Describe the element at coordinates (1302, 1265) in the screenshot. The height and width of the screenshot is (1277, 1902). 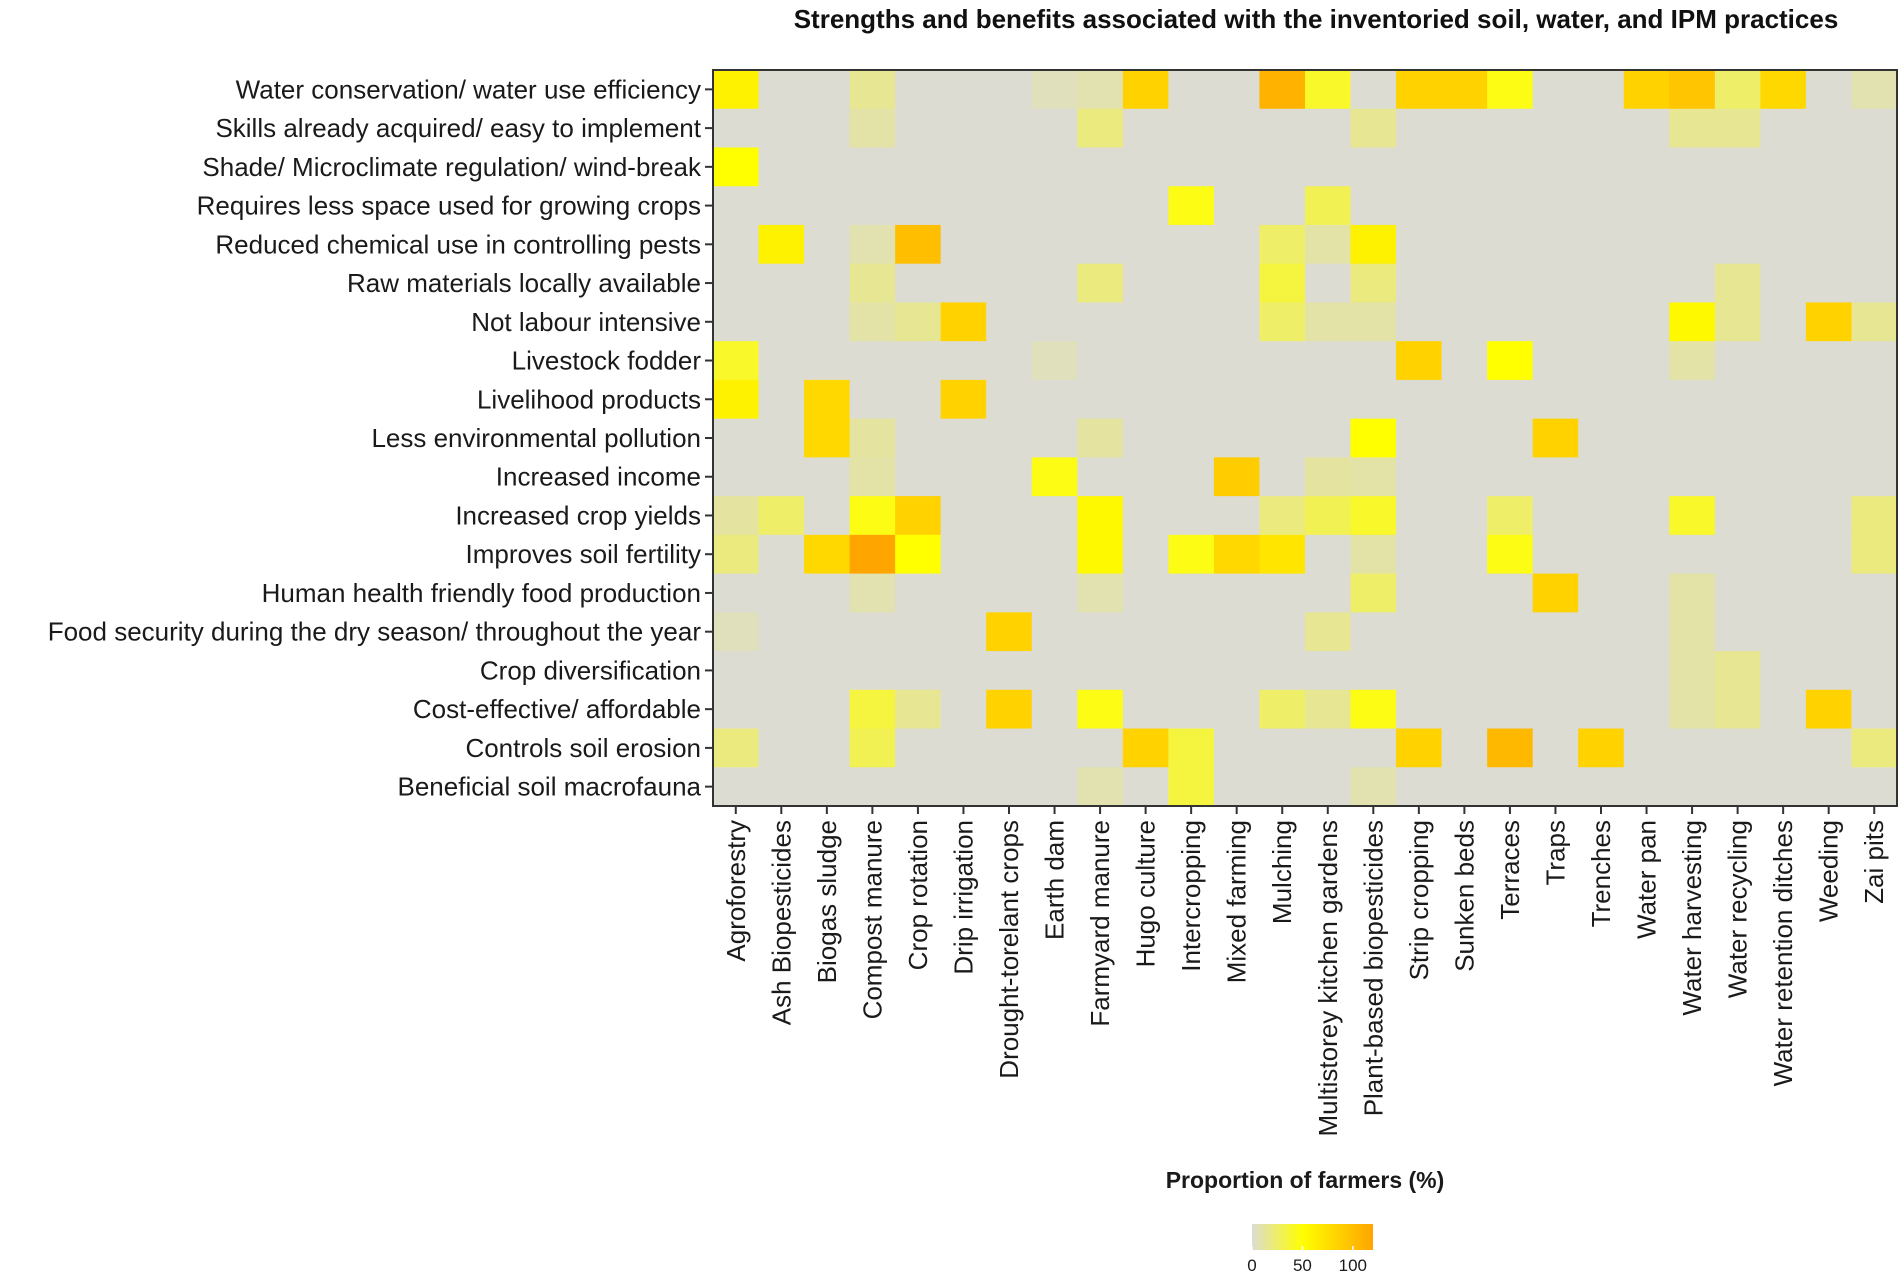
I see `colorbar-tick-label: 50` at that location.